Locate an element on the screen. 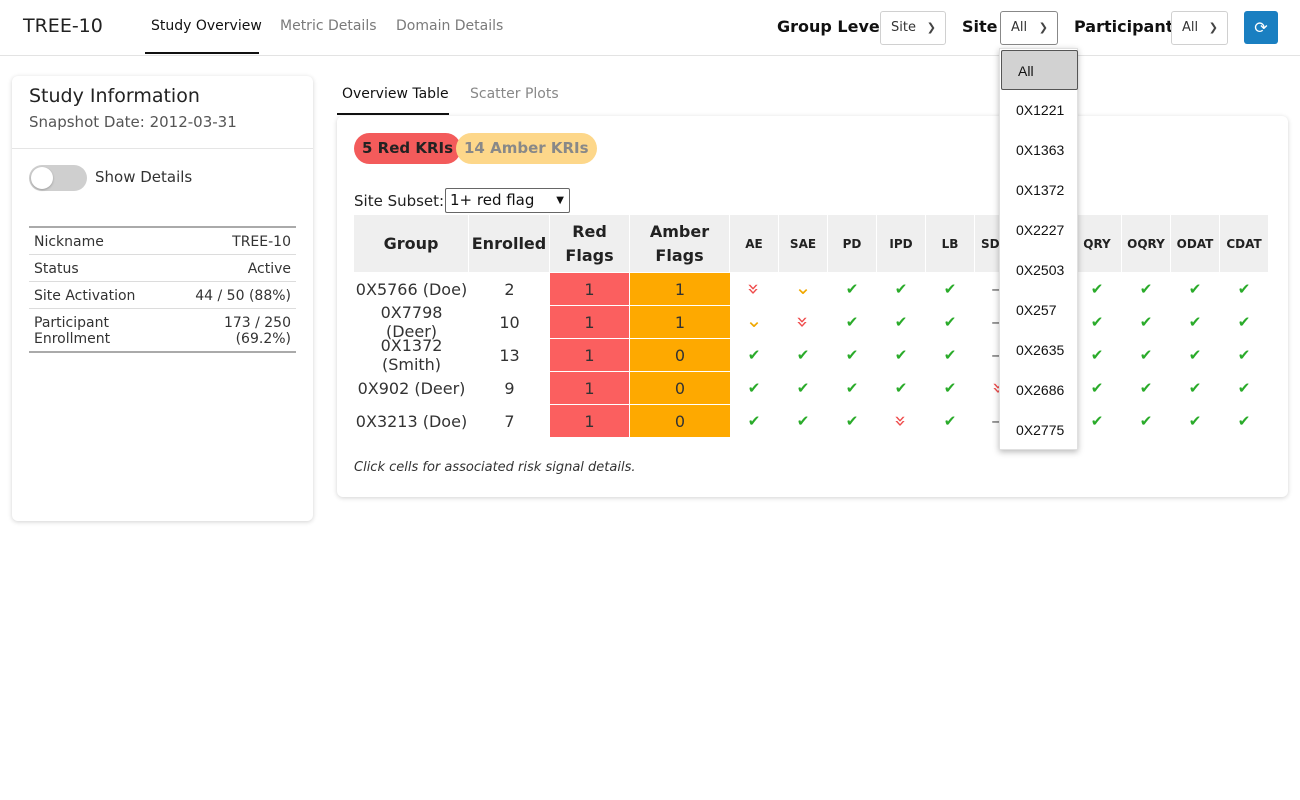  metric-header-cdat: CDAT is located at coordinates (1244, 243).